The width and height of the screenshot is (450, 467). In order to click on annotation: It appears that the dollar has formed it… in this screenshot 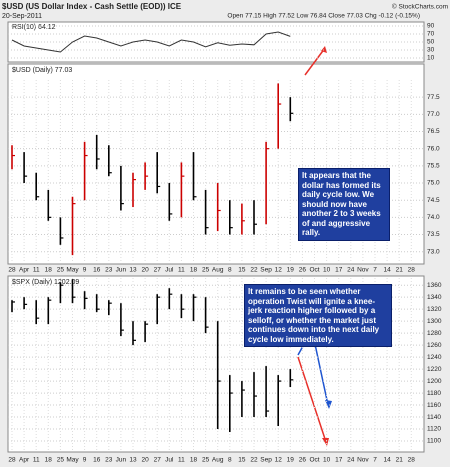, I will do `click(344, 204)`.